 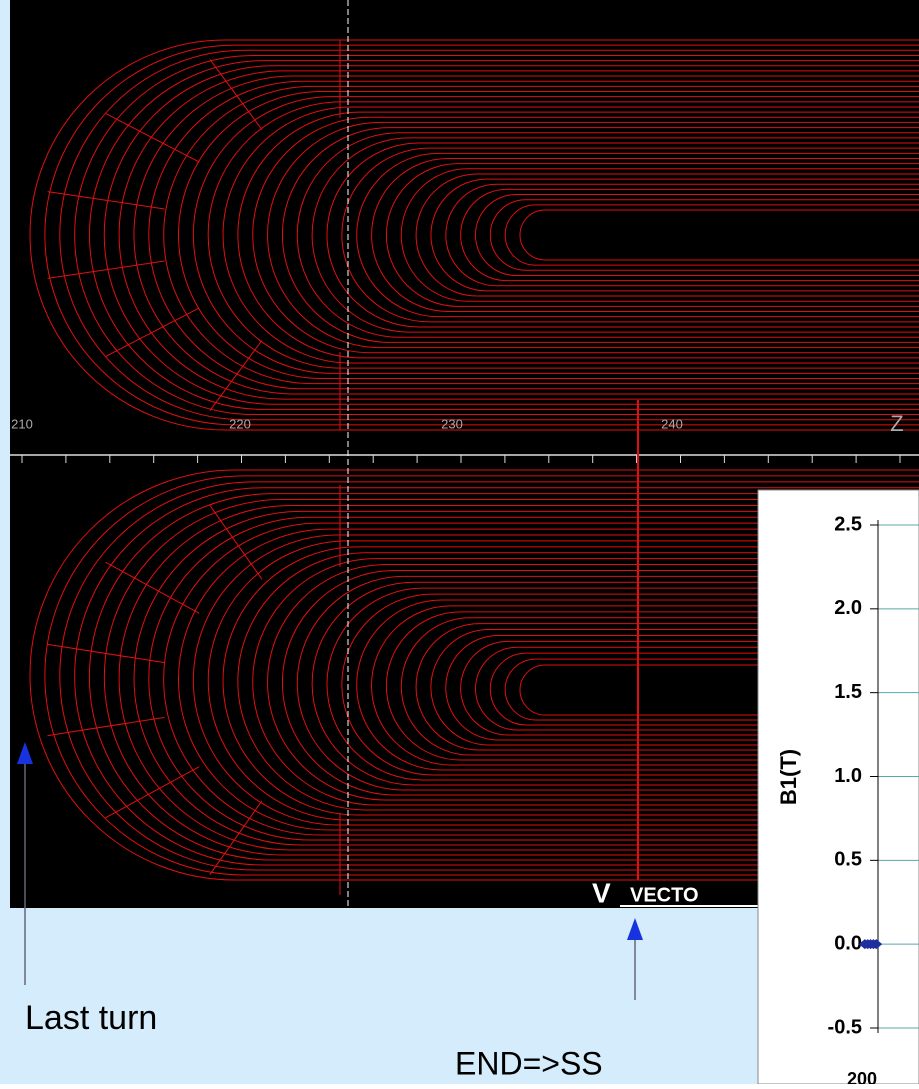 I want to click on y-tick-label: 1.5, so click(x=848, y=692).